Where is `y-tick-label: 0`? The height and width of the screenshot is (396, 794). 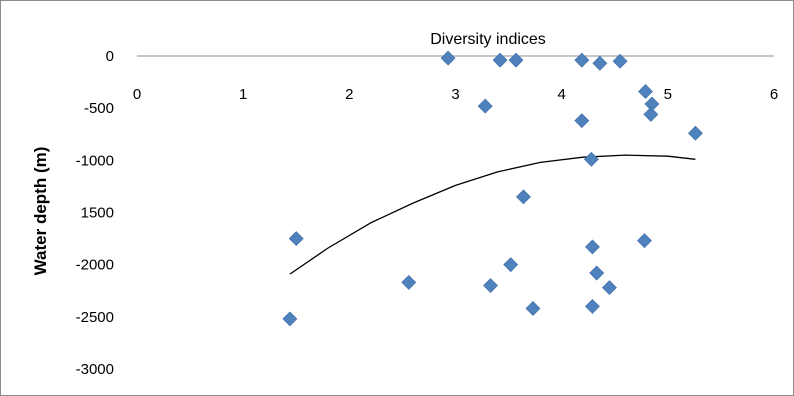 y-tick-label: 0 is located at coordinates (110, 56).